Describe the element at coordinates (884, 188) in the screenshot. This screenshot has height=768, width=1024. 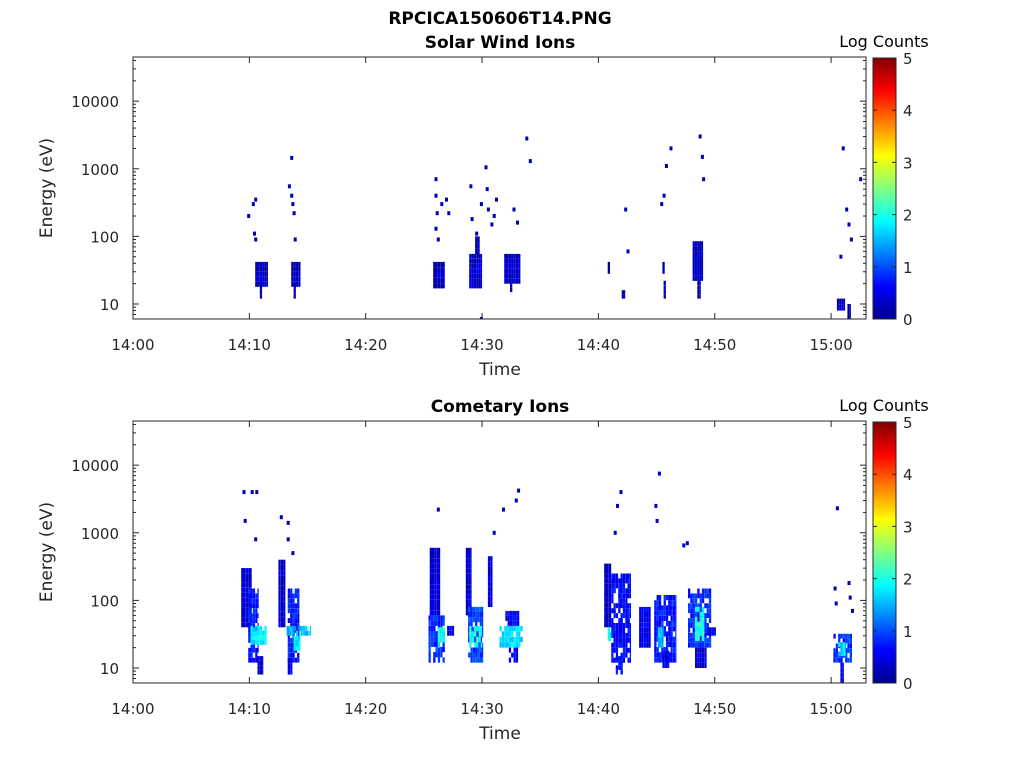
I see `colorbar-solar-wind` at that location.